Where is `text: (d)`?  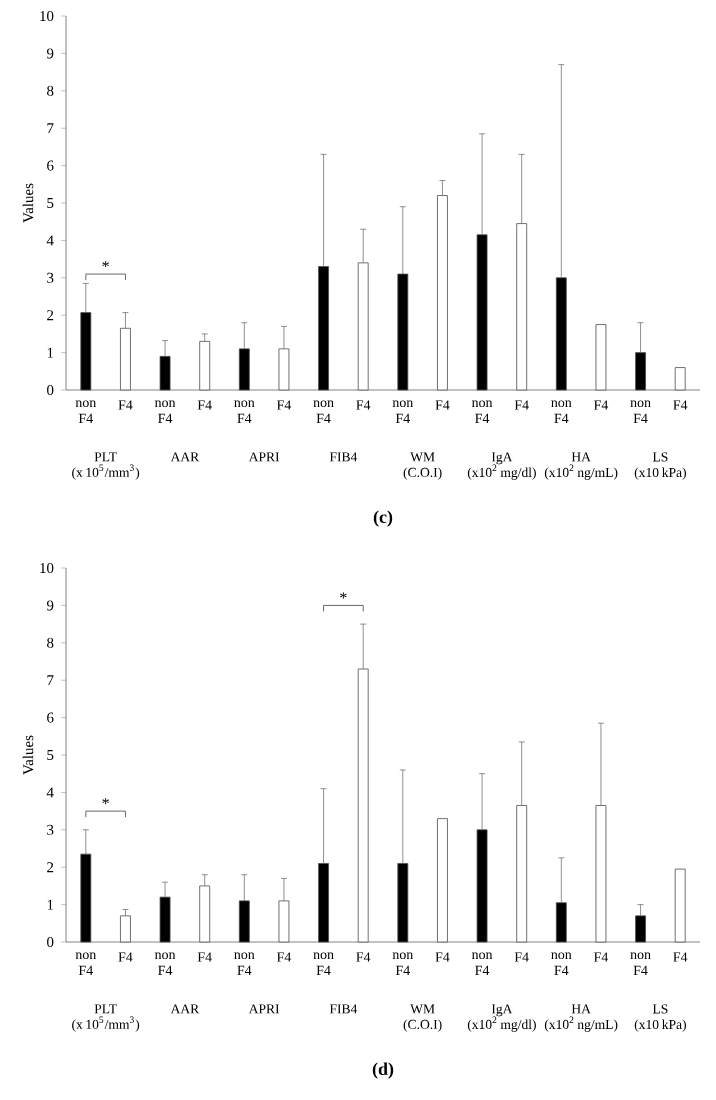 text: (d) is located at coordinates (383, 1070).